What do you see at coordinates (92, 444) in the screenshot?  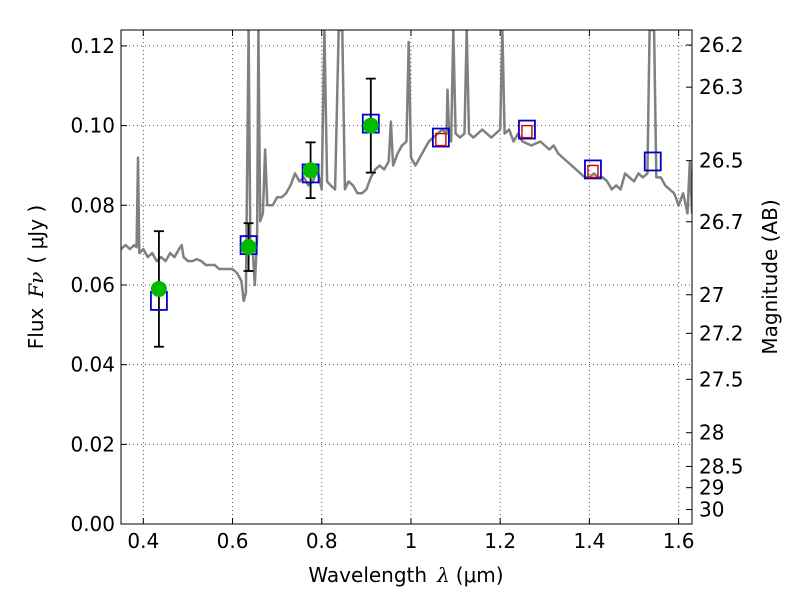 I see `y-tick-label: 0.02` at bounding box center [92, 444].